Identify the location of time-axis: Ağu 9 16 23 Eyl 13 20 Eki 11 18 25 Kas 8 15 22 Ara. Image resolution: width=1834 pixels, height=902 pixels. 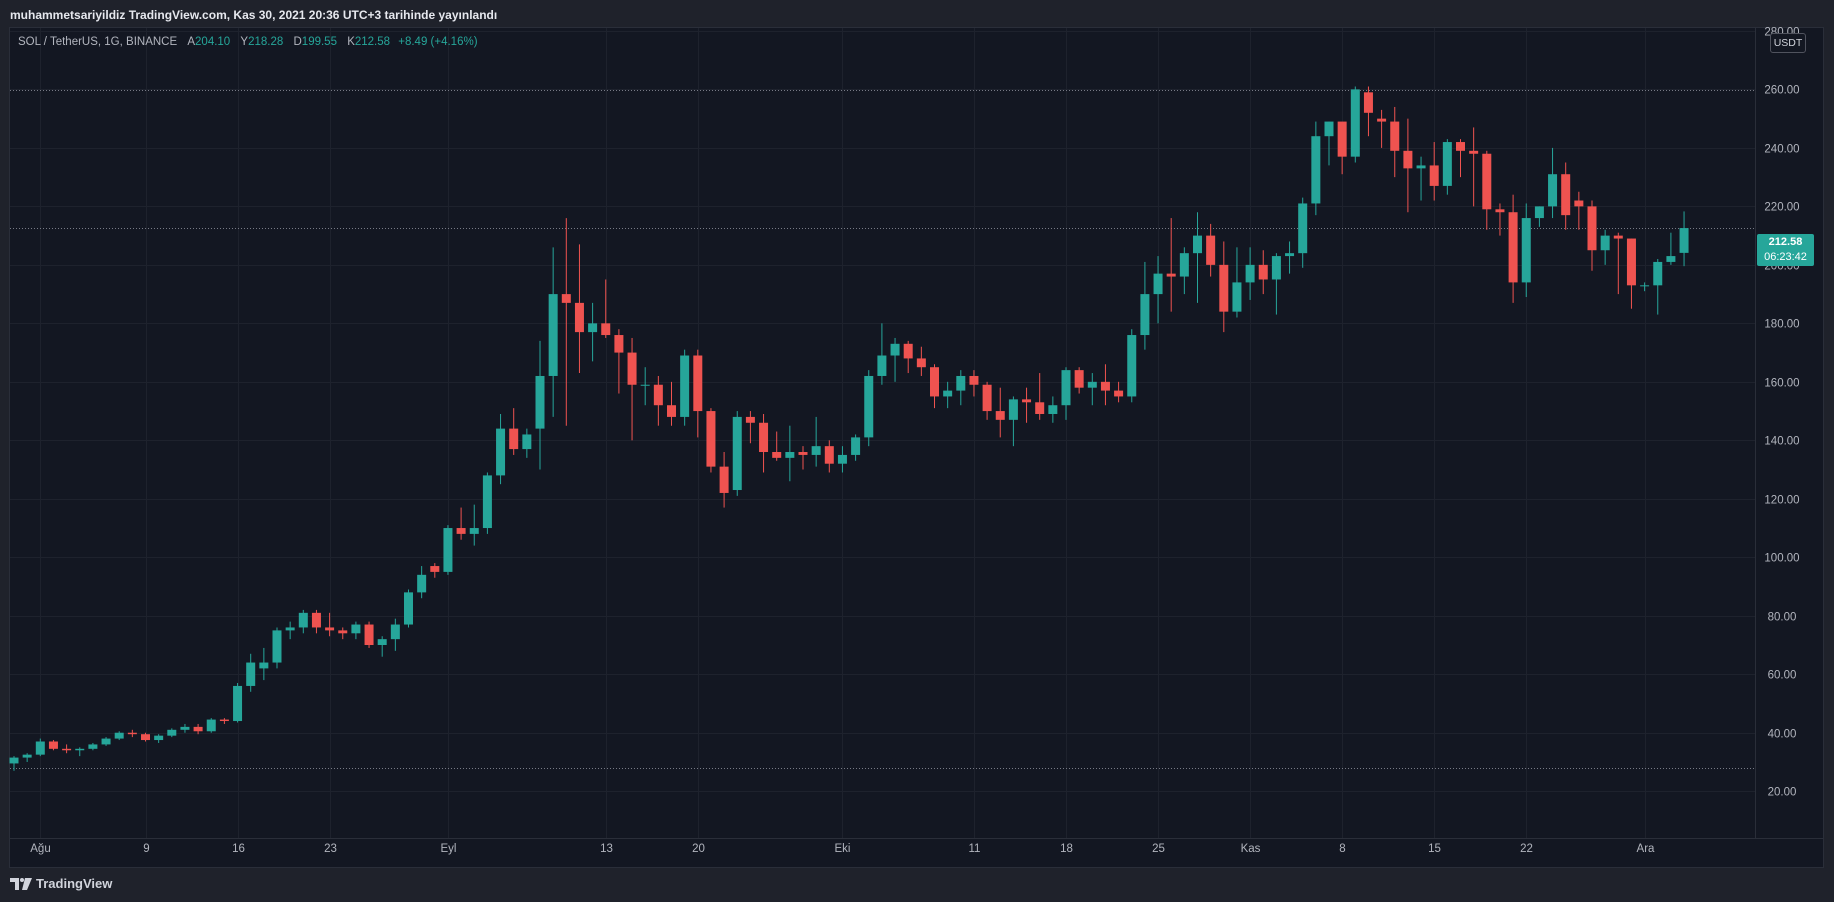
(916, 846).